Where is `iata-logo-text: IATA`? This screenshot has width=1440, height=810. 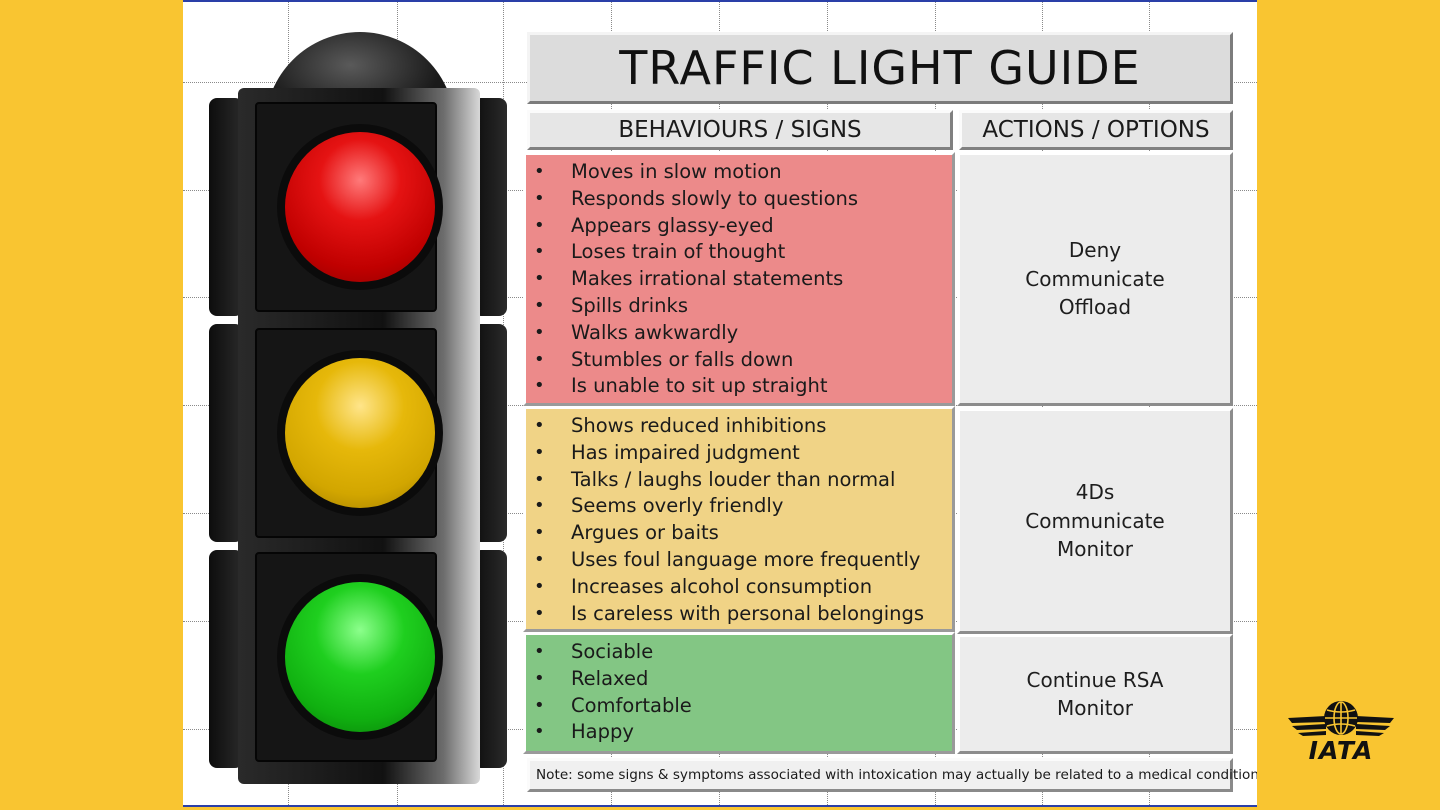 iata-logo-text: IATA is located at coordinates (1341, 750).